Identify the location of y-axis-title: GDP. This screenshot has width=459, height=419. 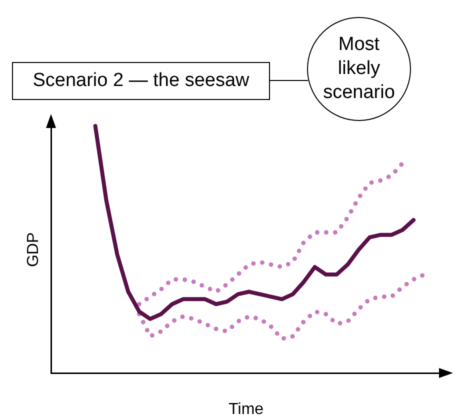
(33, 250).